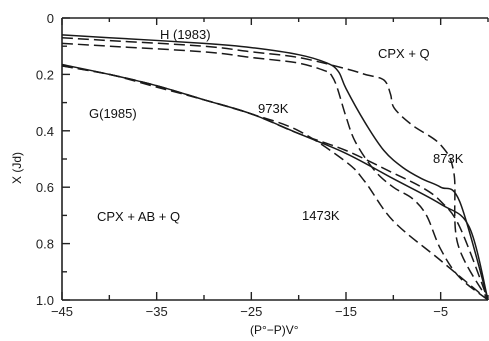 The image size is (489, 341). Describe the element at coordinates (157, 311) in the screenshot. I see `x-tick-label: −35` at that location.